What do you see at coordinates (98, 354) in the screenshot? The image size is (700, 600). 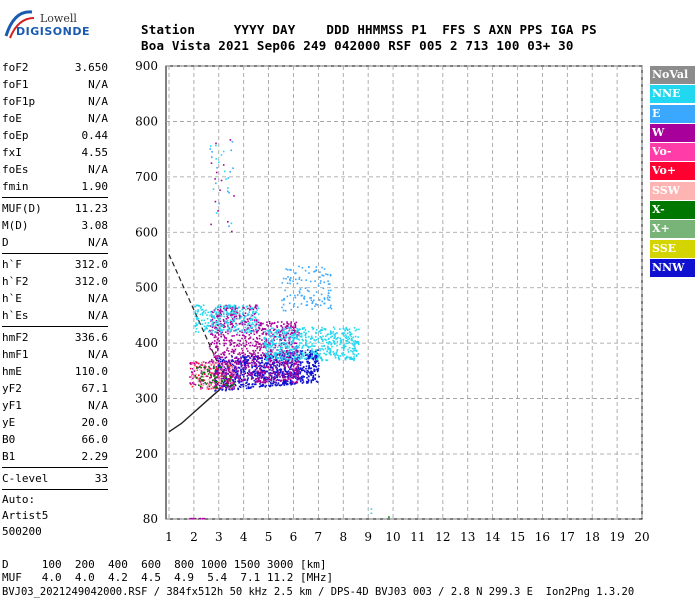 I see `param-value: N/A` at bounding box center [98, 354].